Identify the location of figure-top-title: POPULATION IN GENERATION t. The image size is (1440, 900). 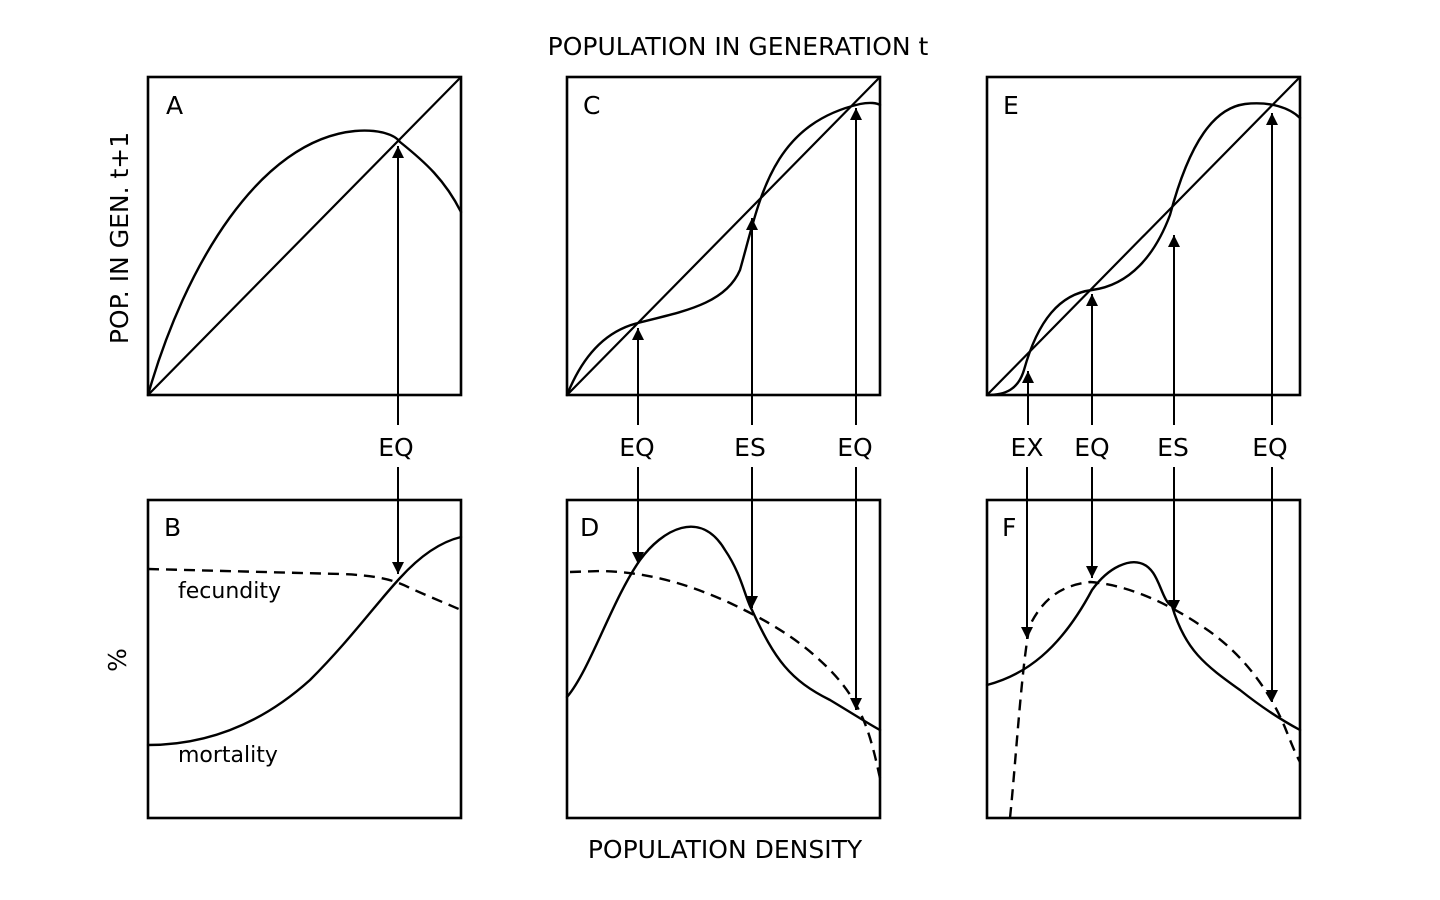
(738, 46).